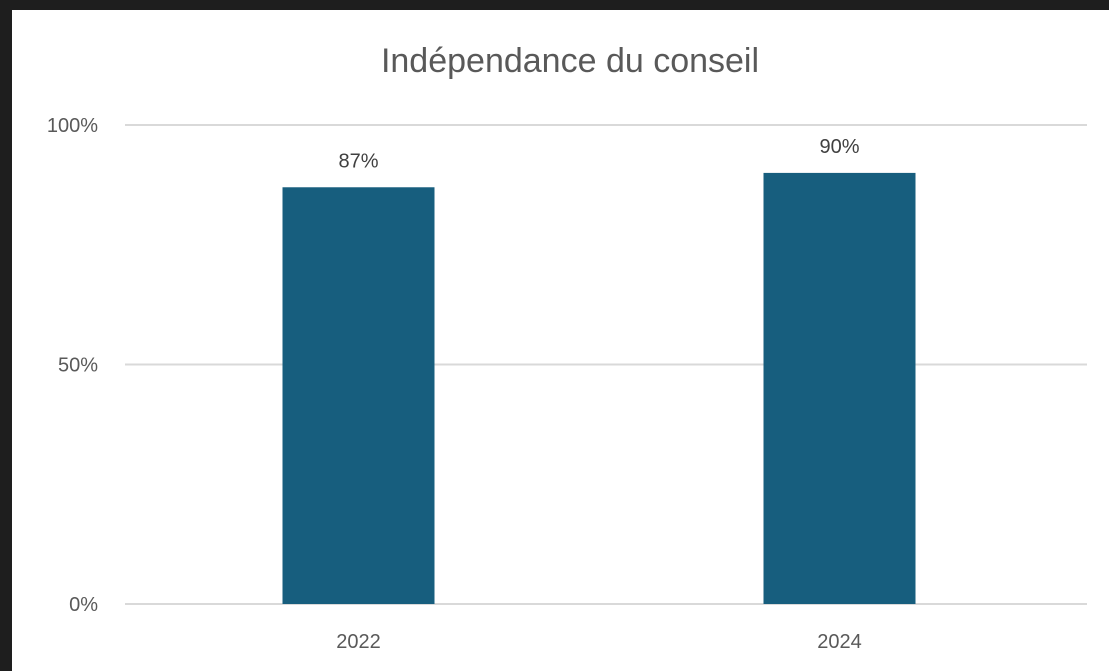  I want to click on x-tick-label: 2024, so click(839, 642).